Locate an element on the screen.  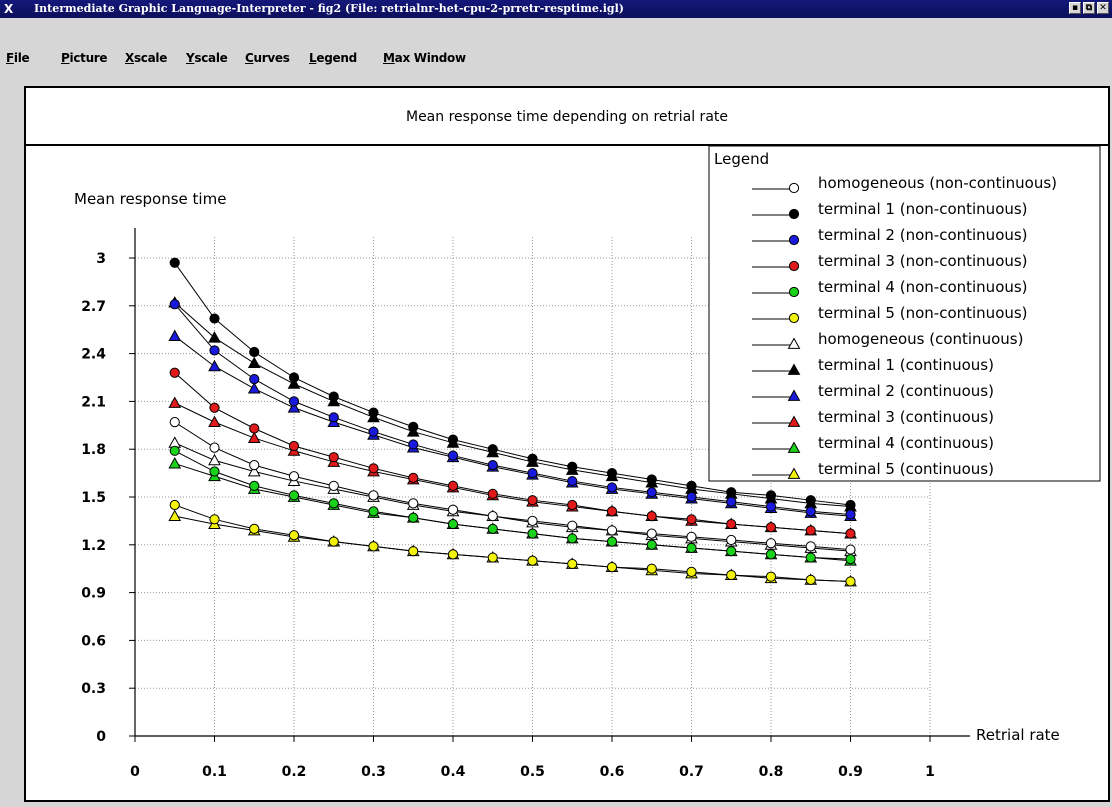
legend-entry: terminal 1 (continuous) is located at coordinates (873, 365).